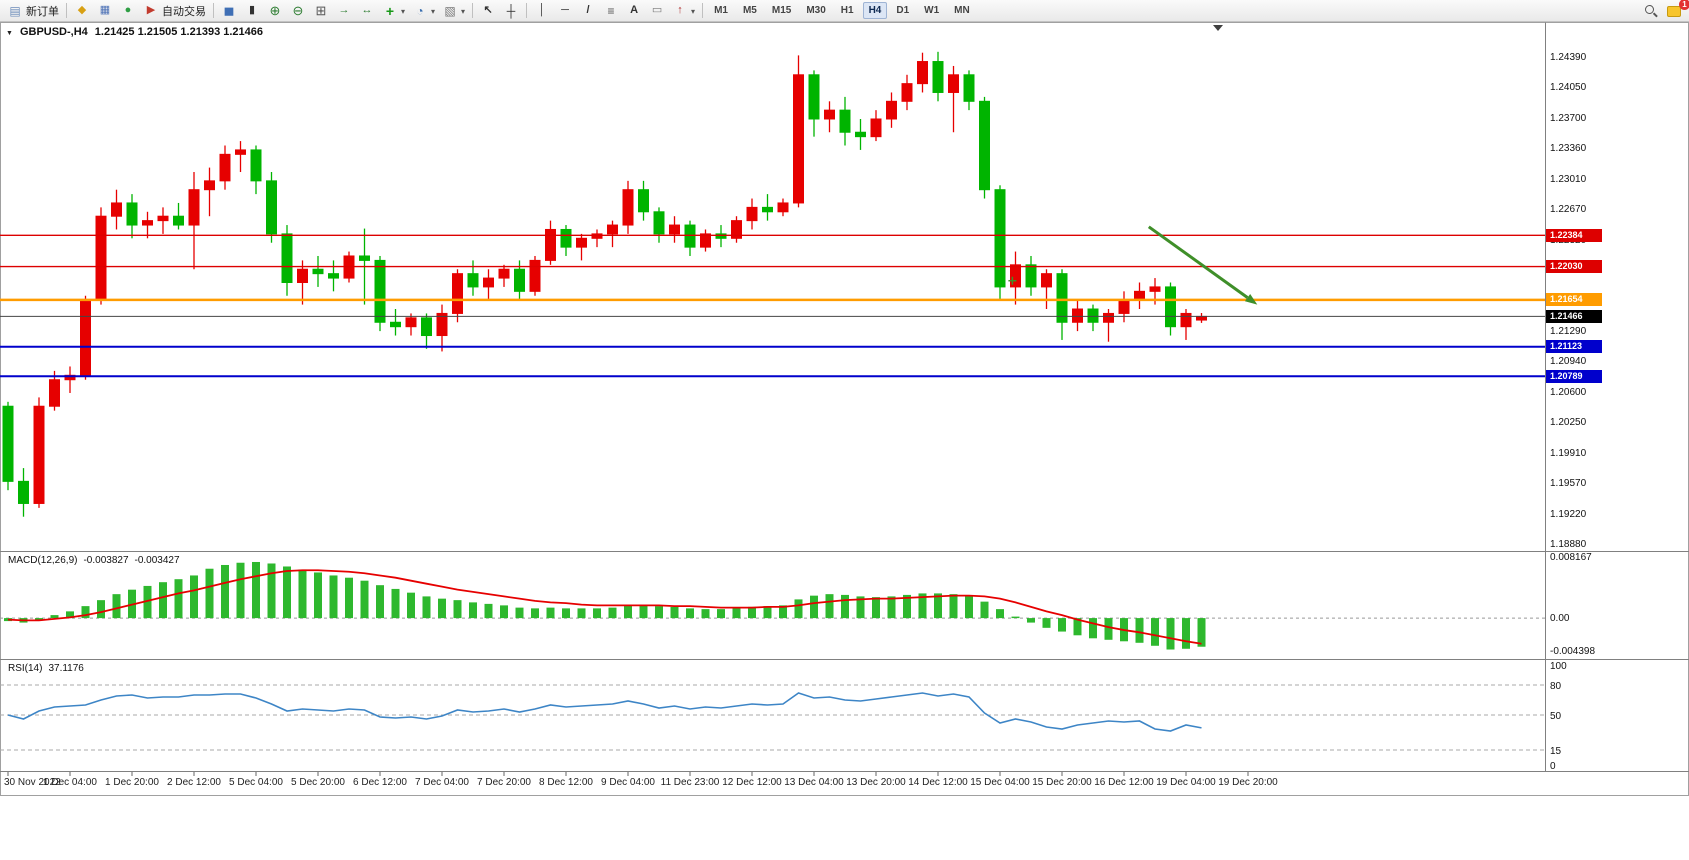 This screenshot has width=1689, height=860. What do you see at coordinates (53, 32) in the screenshot?
I see `symbol-label: GBPUSD-,H4` at bounding box center [53, 32].